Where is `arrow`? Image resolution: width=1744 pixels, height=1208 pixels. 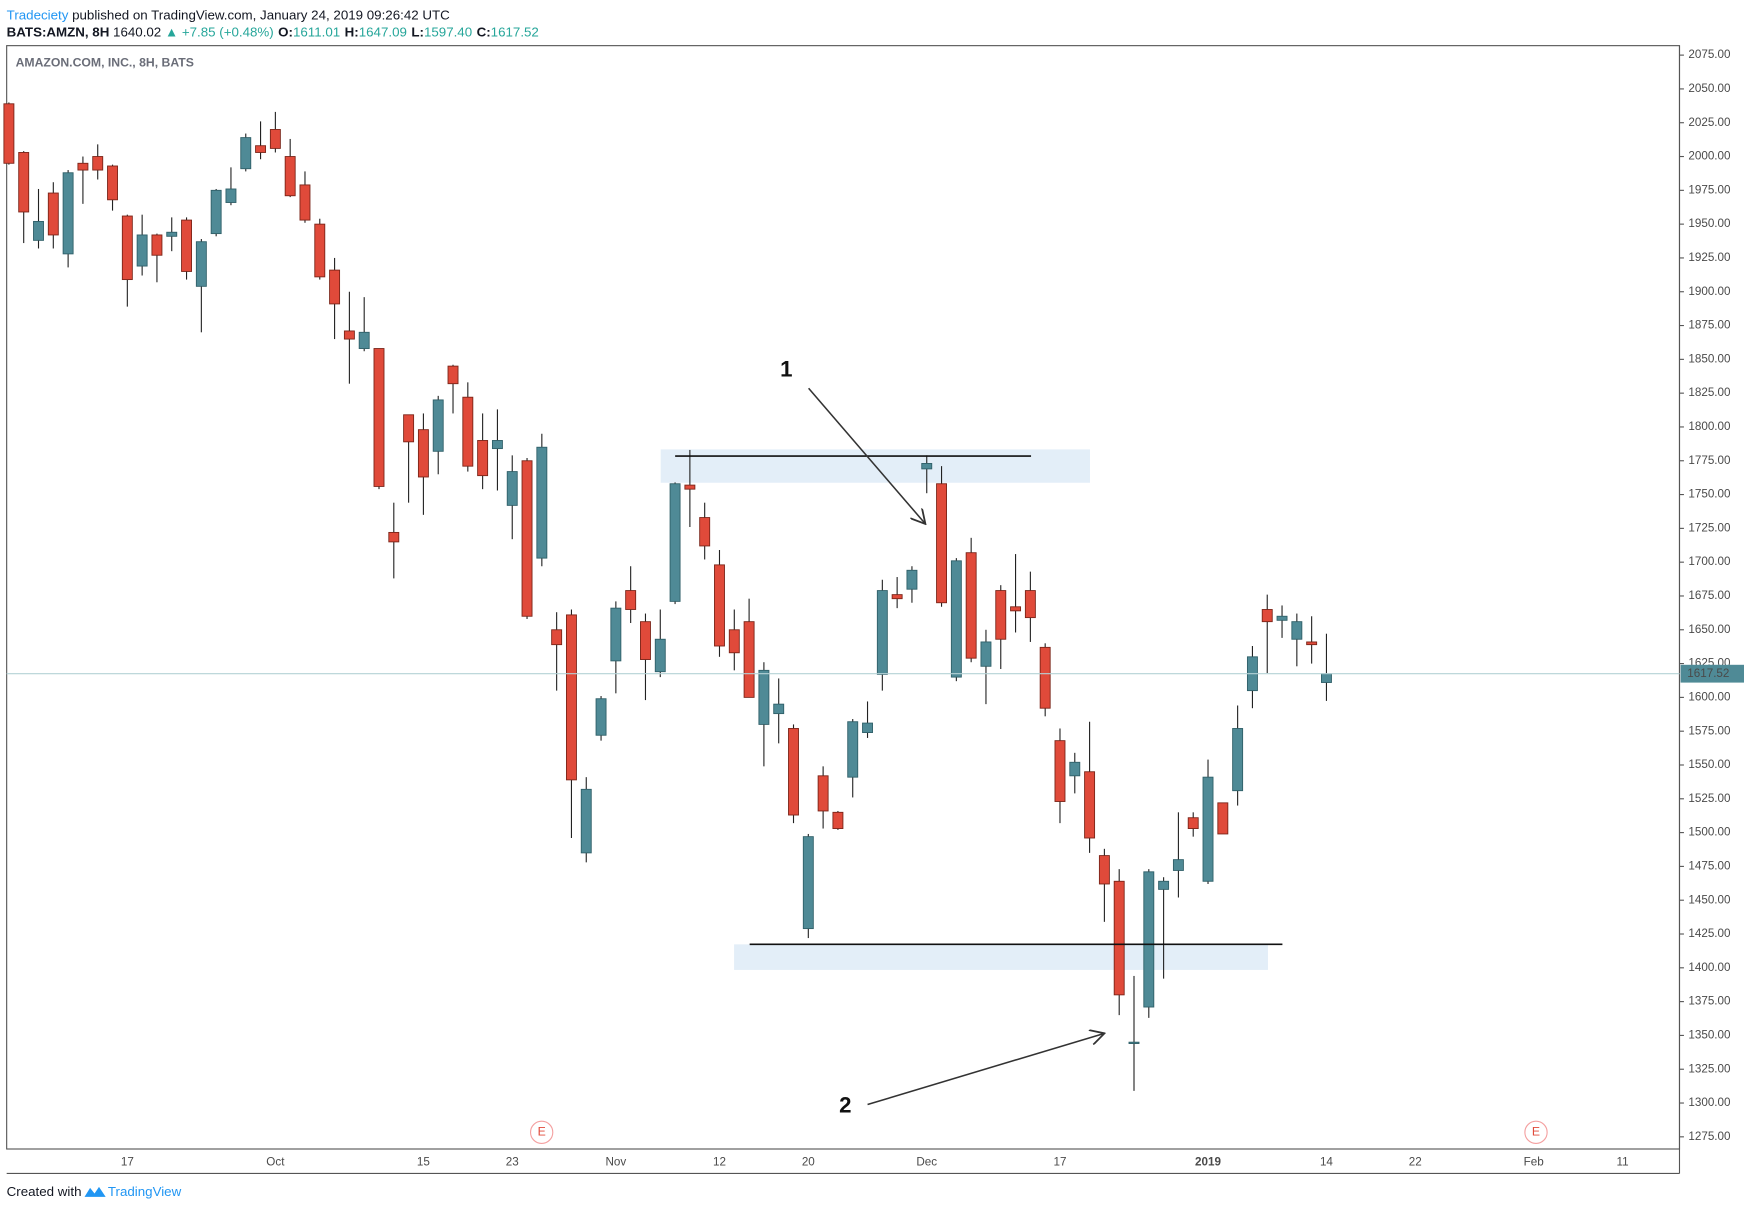
arrow is located at coordinates (867, 455).